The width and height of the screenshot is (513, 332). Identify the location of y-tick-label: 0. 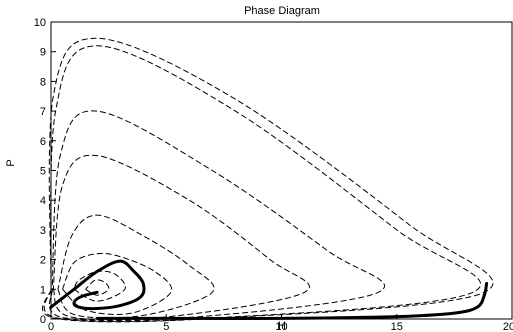
(43, 320).